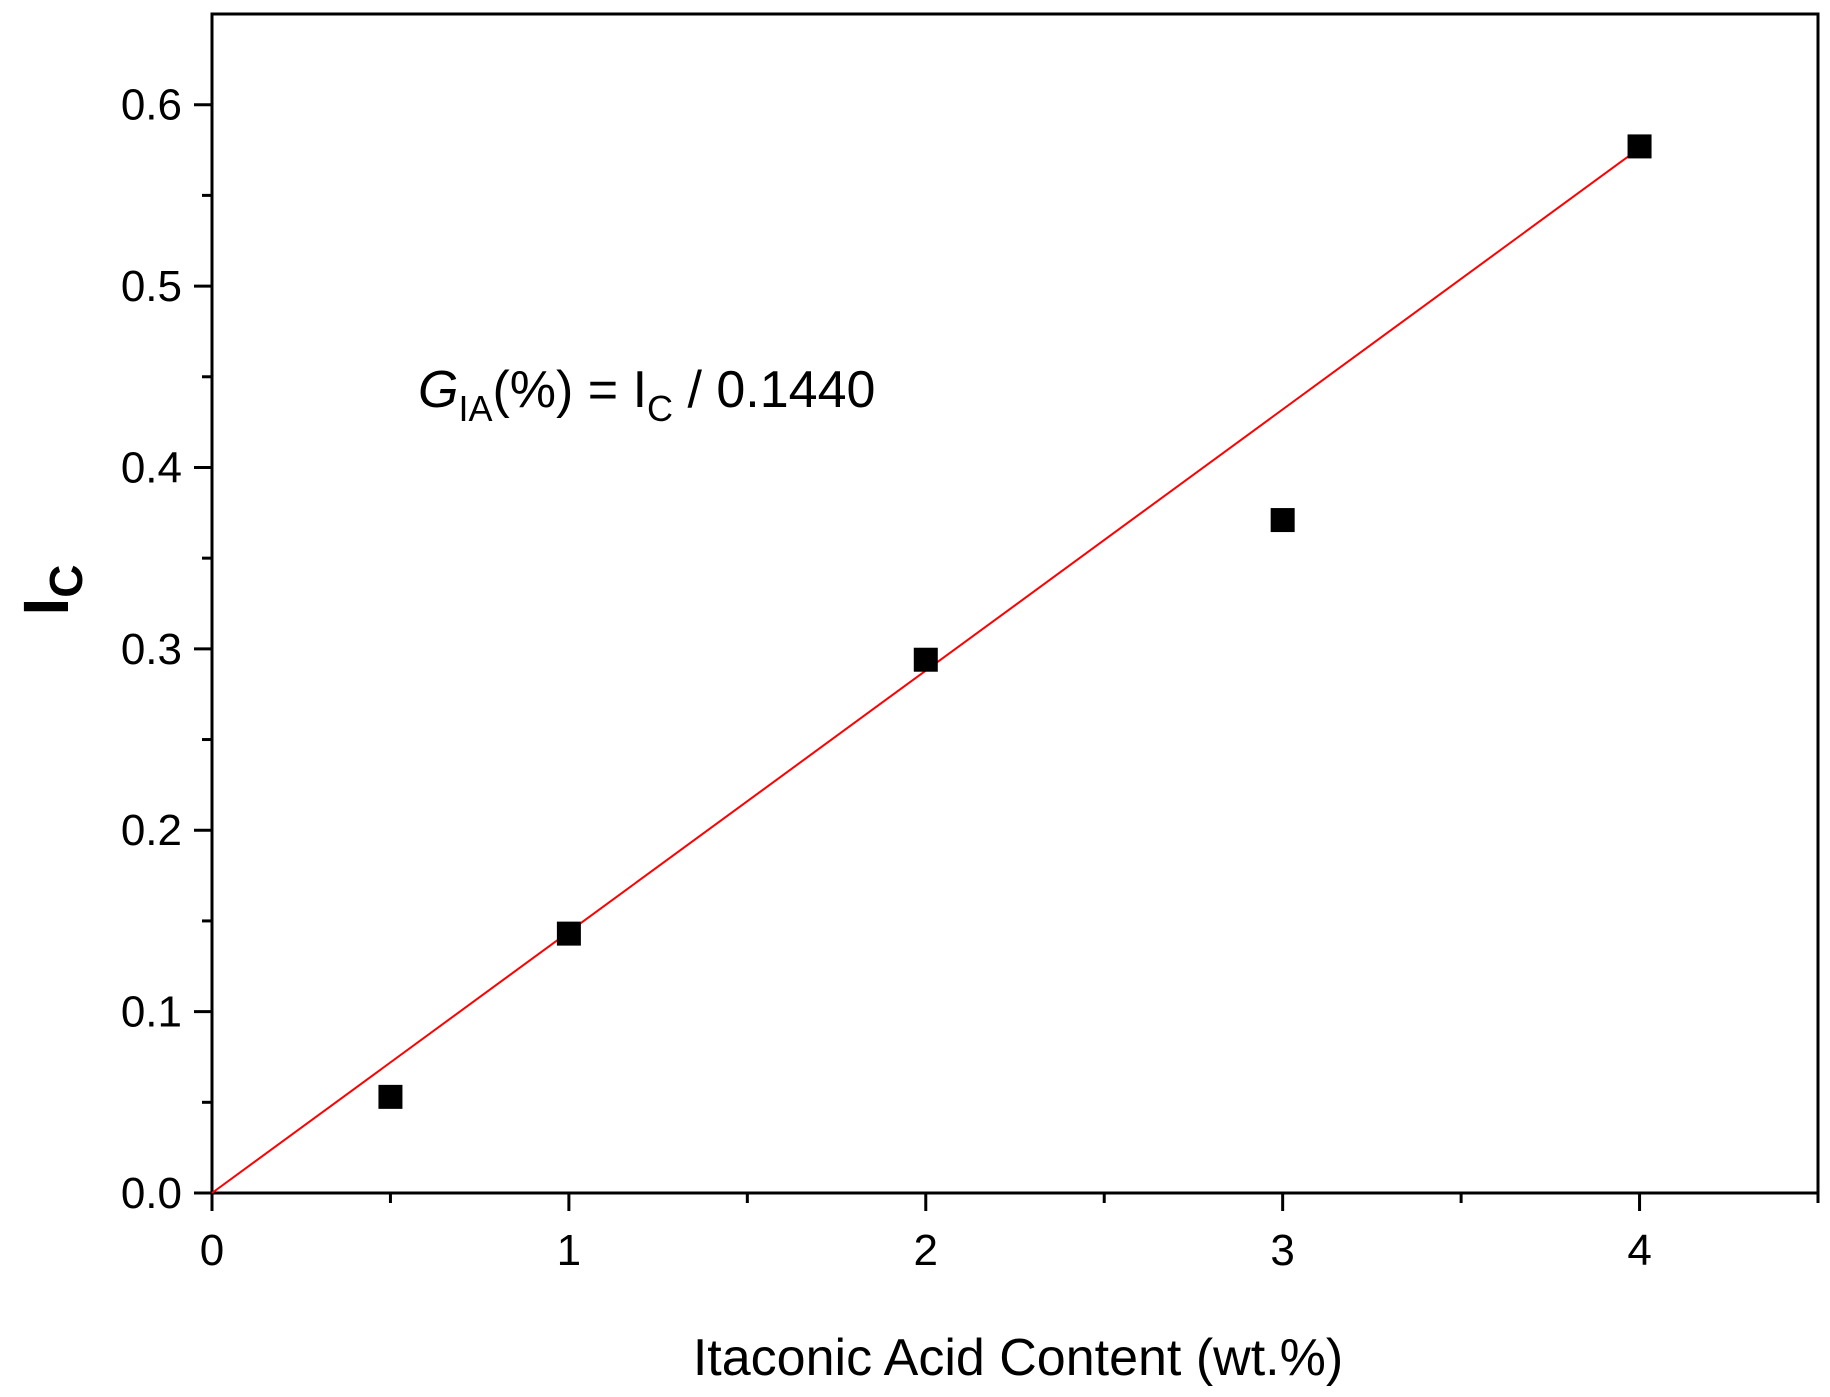  I want to click on x-axis-tick-labels: 0 1 2 3 4, so click(926, 1250).